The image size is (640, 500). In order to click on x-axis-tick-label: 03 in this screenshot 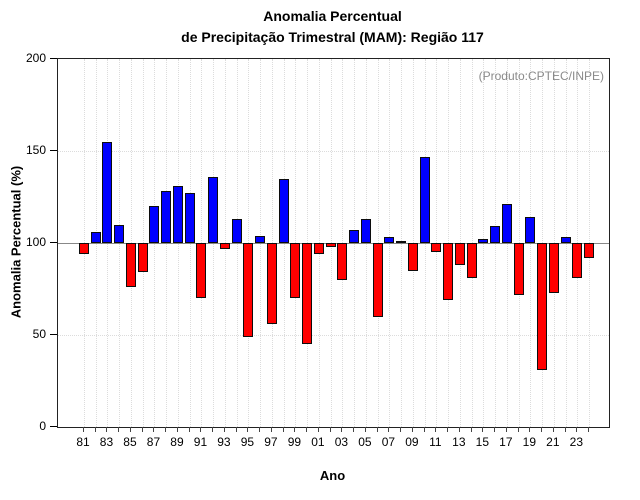, I will do `click(341, 442)`.